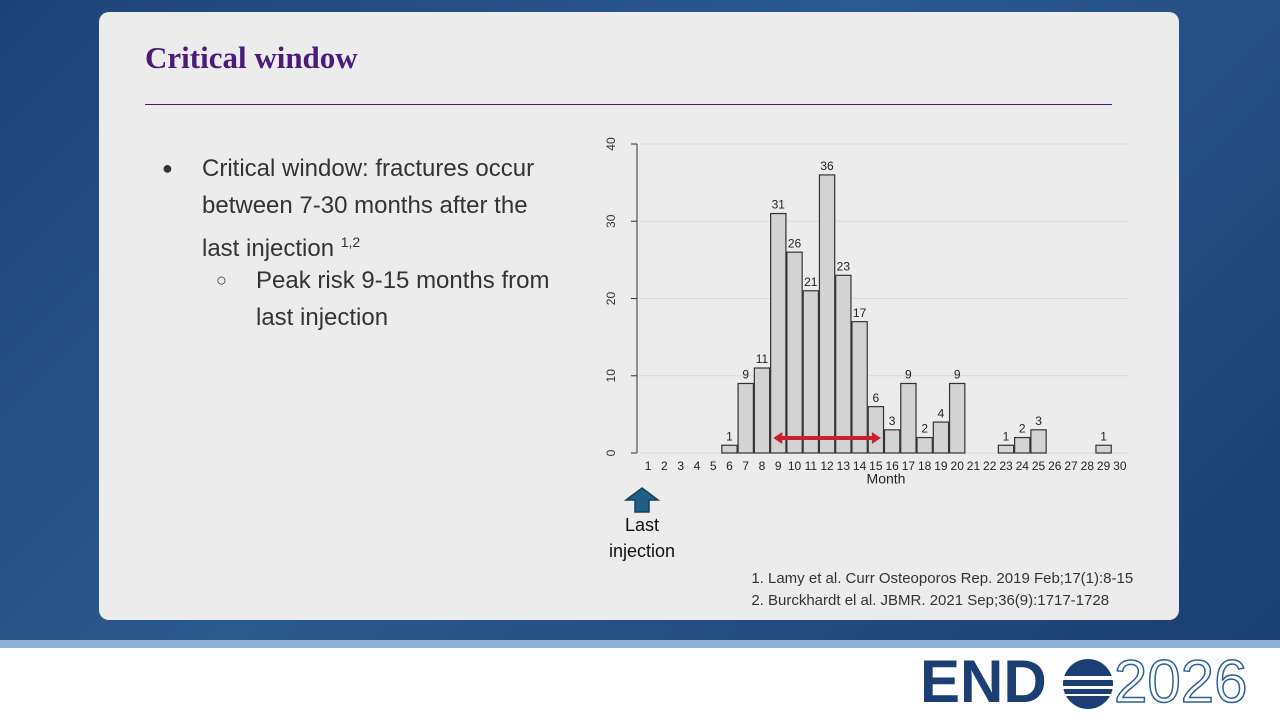 Image resolution: width=1280 pixels, height=720 pixels. Describe the element at coordinates (990, 466) in the screenshot. I see `x-tick-label: 22` at that location.